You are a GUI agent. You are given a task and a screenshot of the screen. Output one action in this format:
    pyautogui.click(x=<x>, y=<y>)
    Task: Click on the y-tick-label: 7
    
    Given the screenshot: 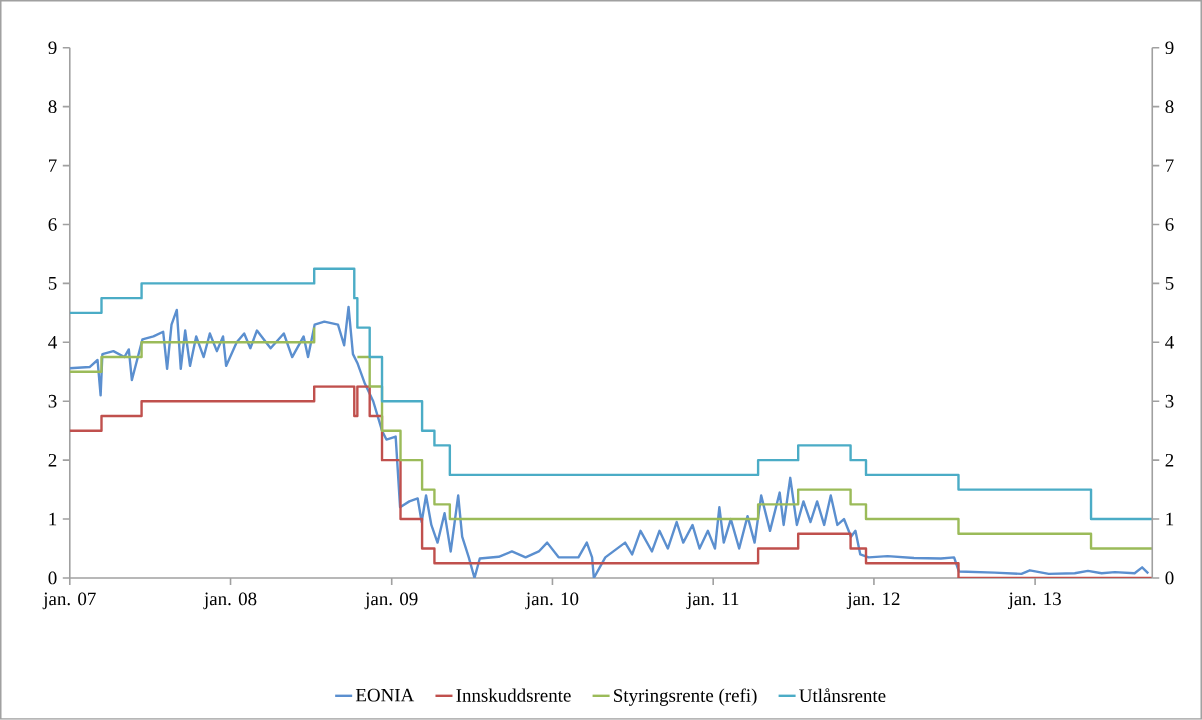 What is the action you would take?
    pyautogui.click(x=1170, y=165)
    